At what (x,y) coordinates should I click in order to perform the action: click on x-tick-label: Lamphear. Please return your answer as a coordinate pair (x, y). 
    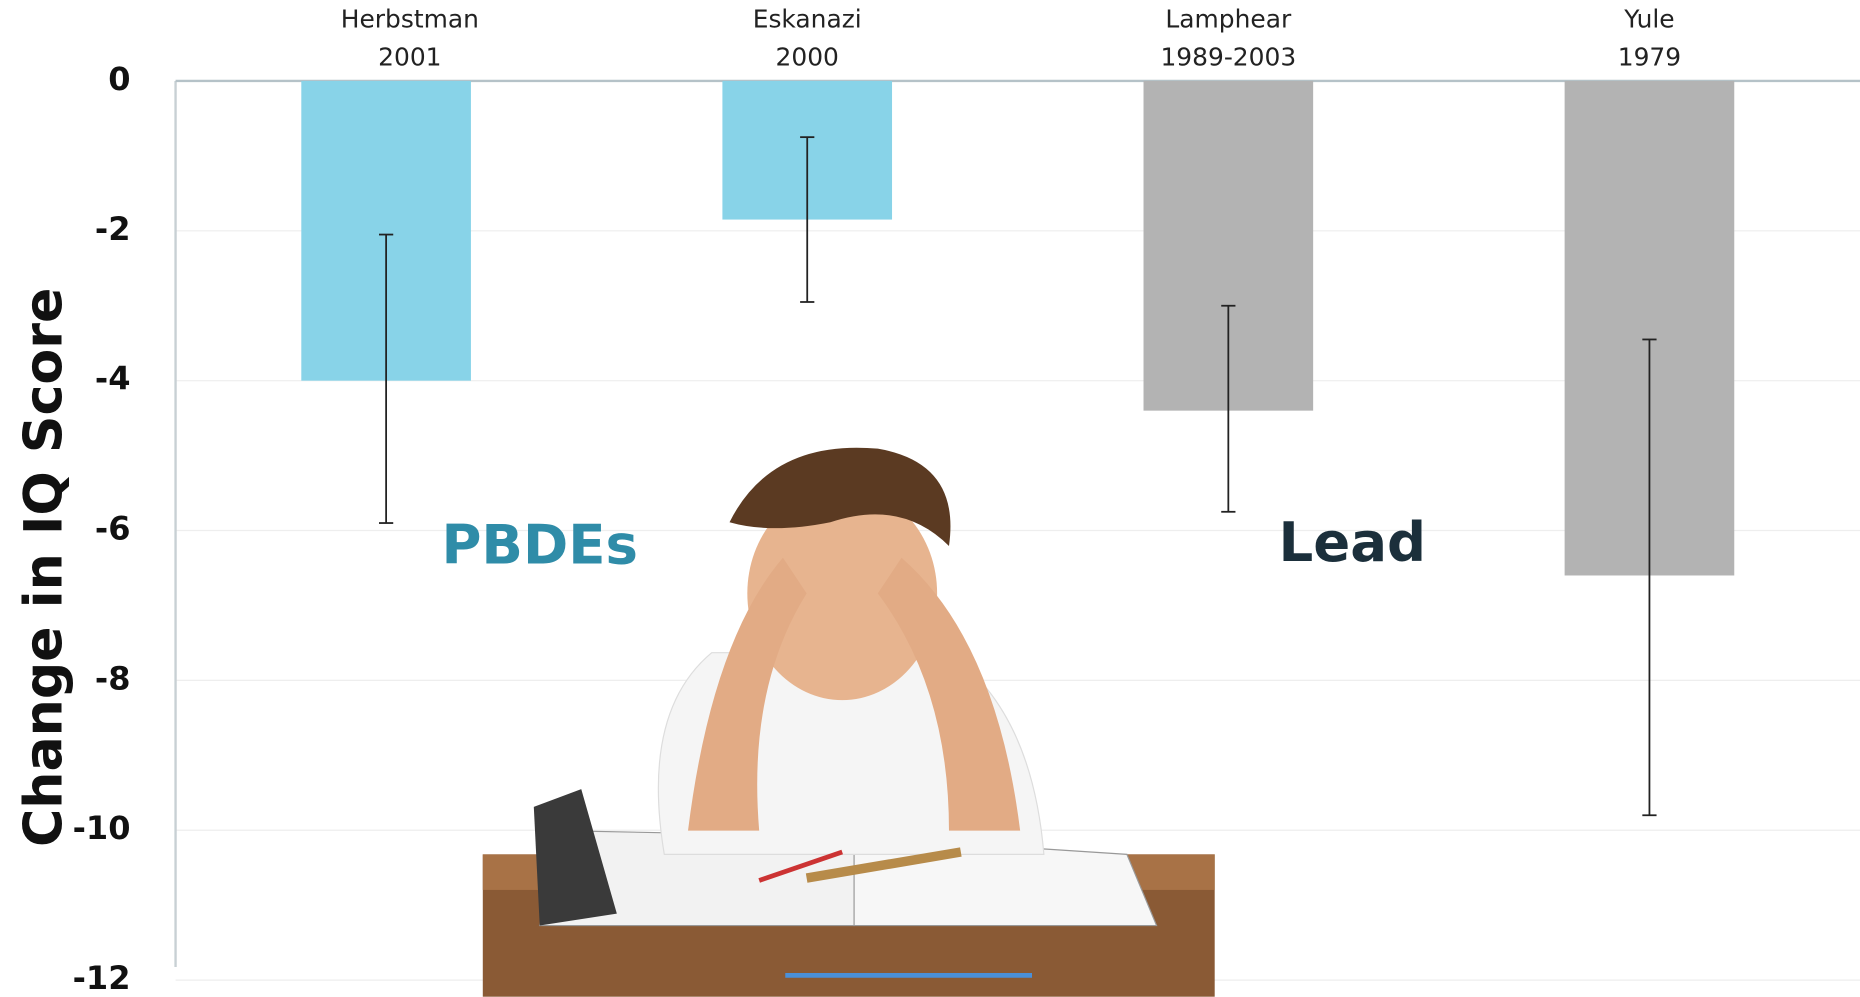
    Looking at the image, I should click on (1228, 18).